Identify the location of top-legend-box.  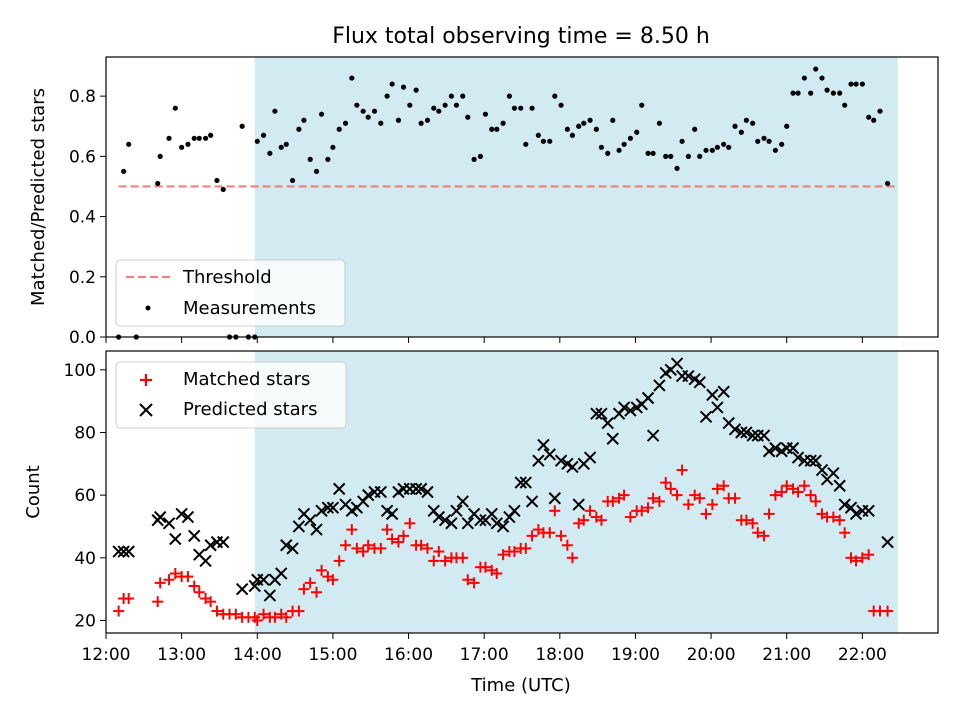
(230, 293).